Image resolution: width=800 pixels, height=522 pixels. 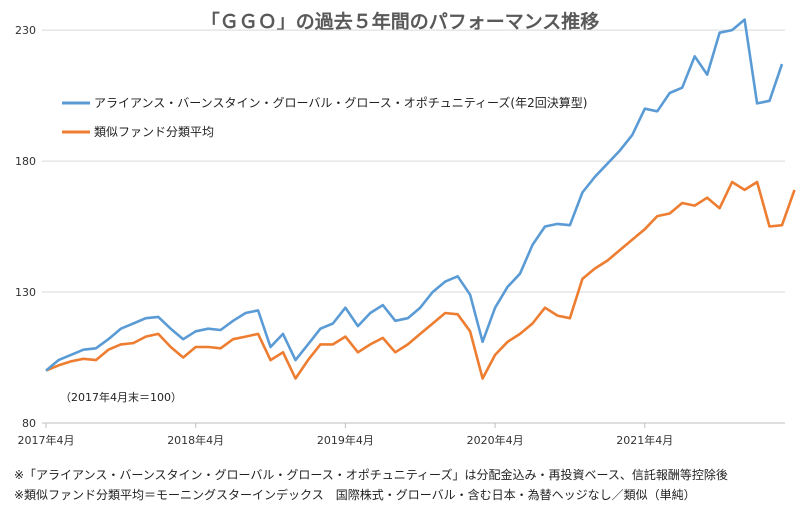 What do you see at coordinates (154, 132) in the screenshot?
I see `legend-label-peer: 類似ファンド分類平均` at bounding box center [154, 132].